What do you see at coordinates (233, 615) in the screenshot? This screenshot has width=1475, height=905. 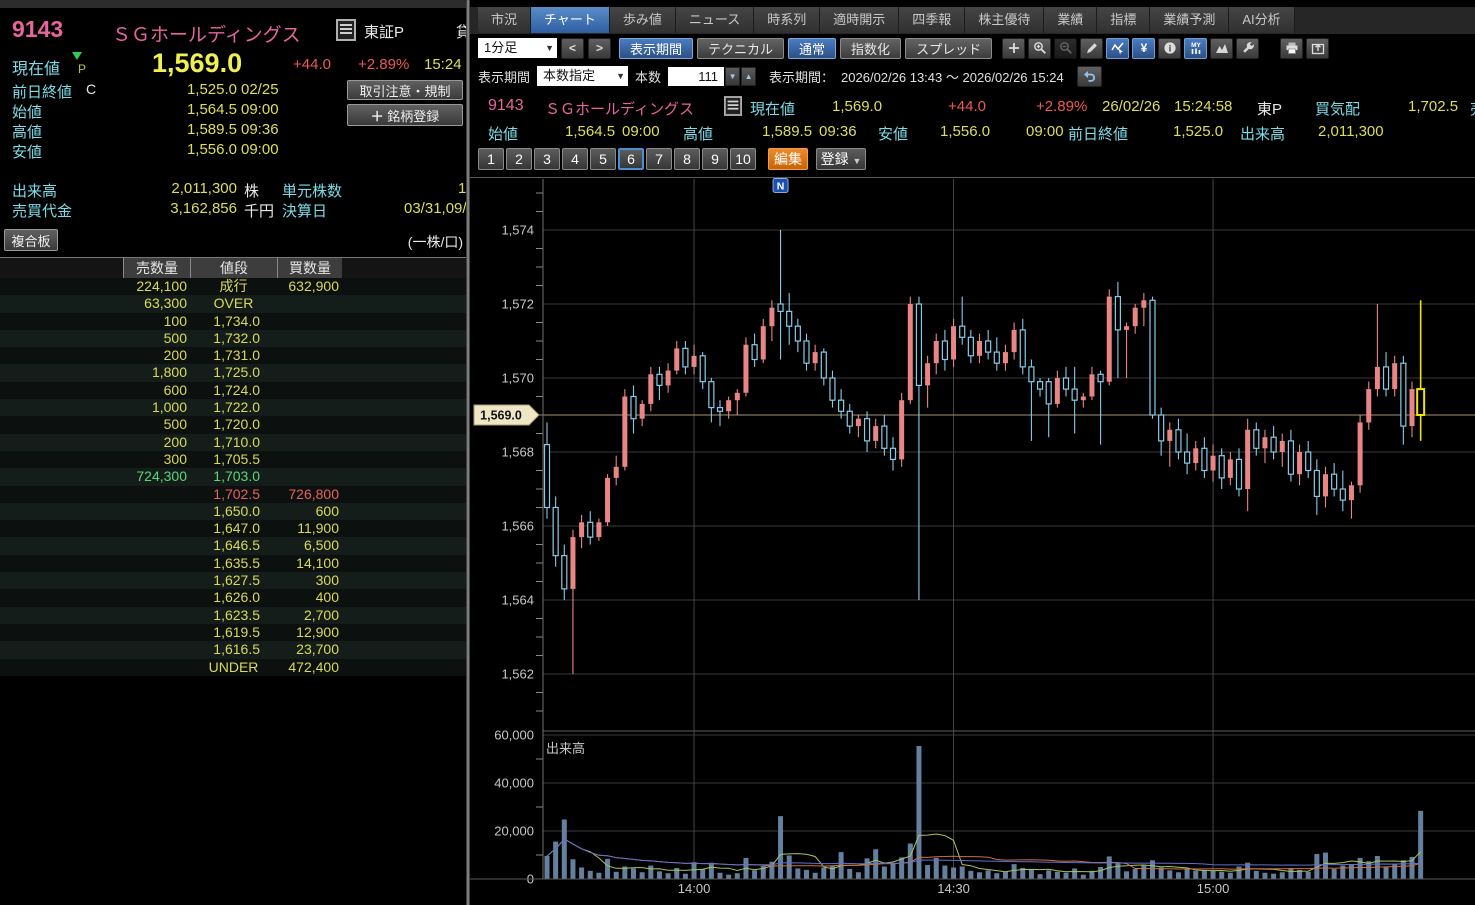 I see `order-book-row: 1,623.5 2,700` at bounding box center [233, 615].